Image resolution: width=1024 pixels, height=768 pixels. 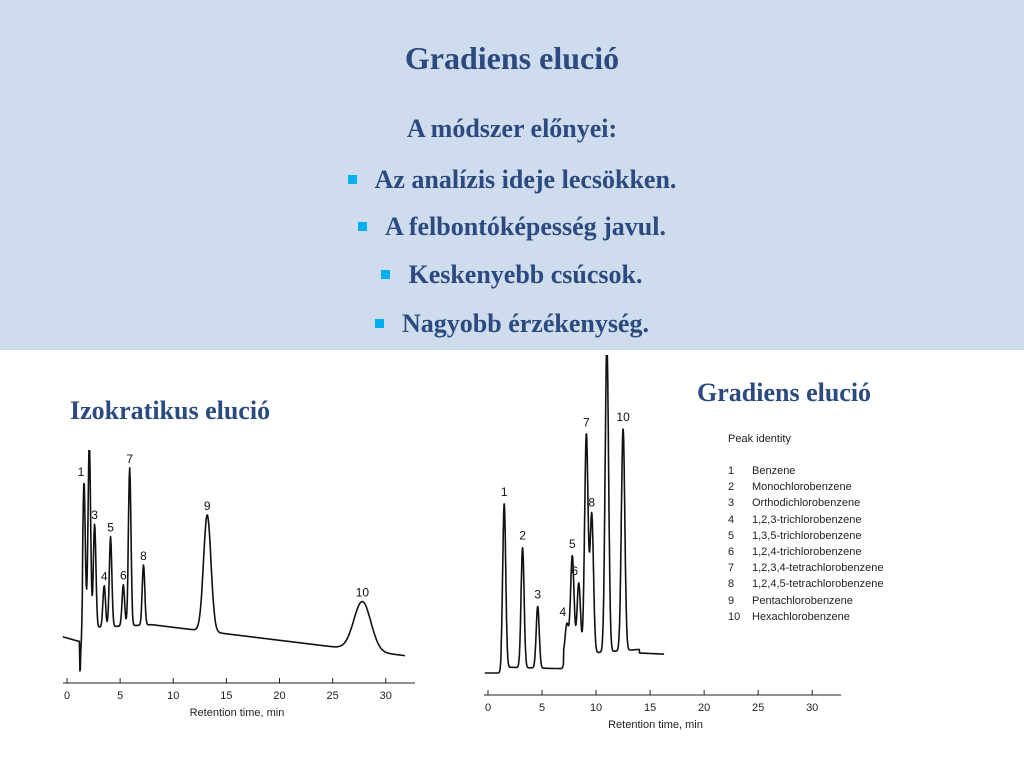 What do you see at coordinates (801, 616) in the screenshot?
I see `legend-item-name: Hexachlorobenzene` at bounding box center [801, 616].